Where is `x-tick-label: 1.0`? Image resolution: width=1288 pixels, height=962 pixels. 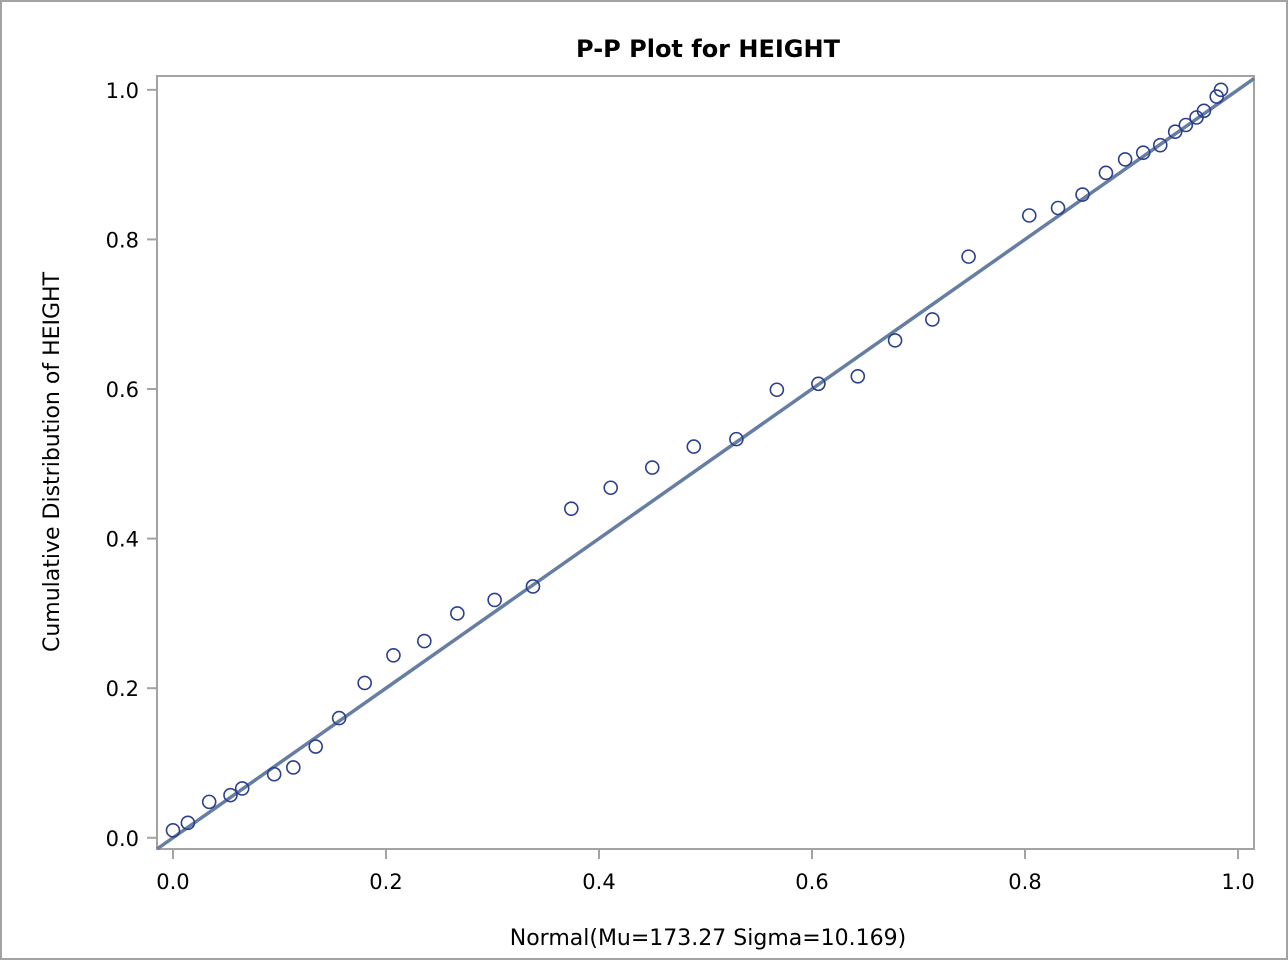 x-tick-label: 1.0 is located at coordinates (1237, 882).